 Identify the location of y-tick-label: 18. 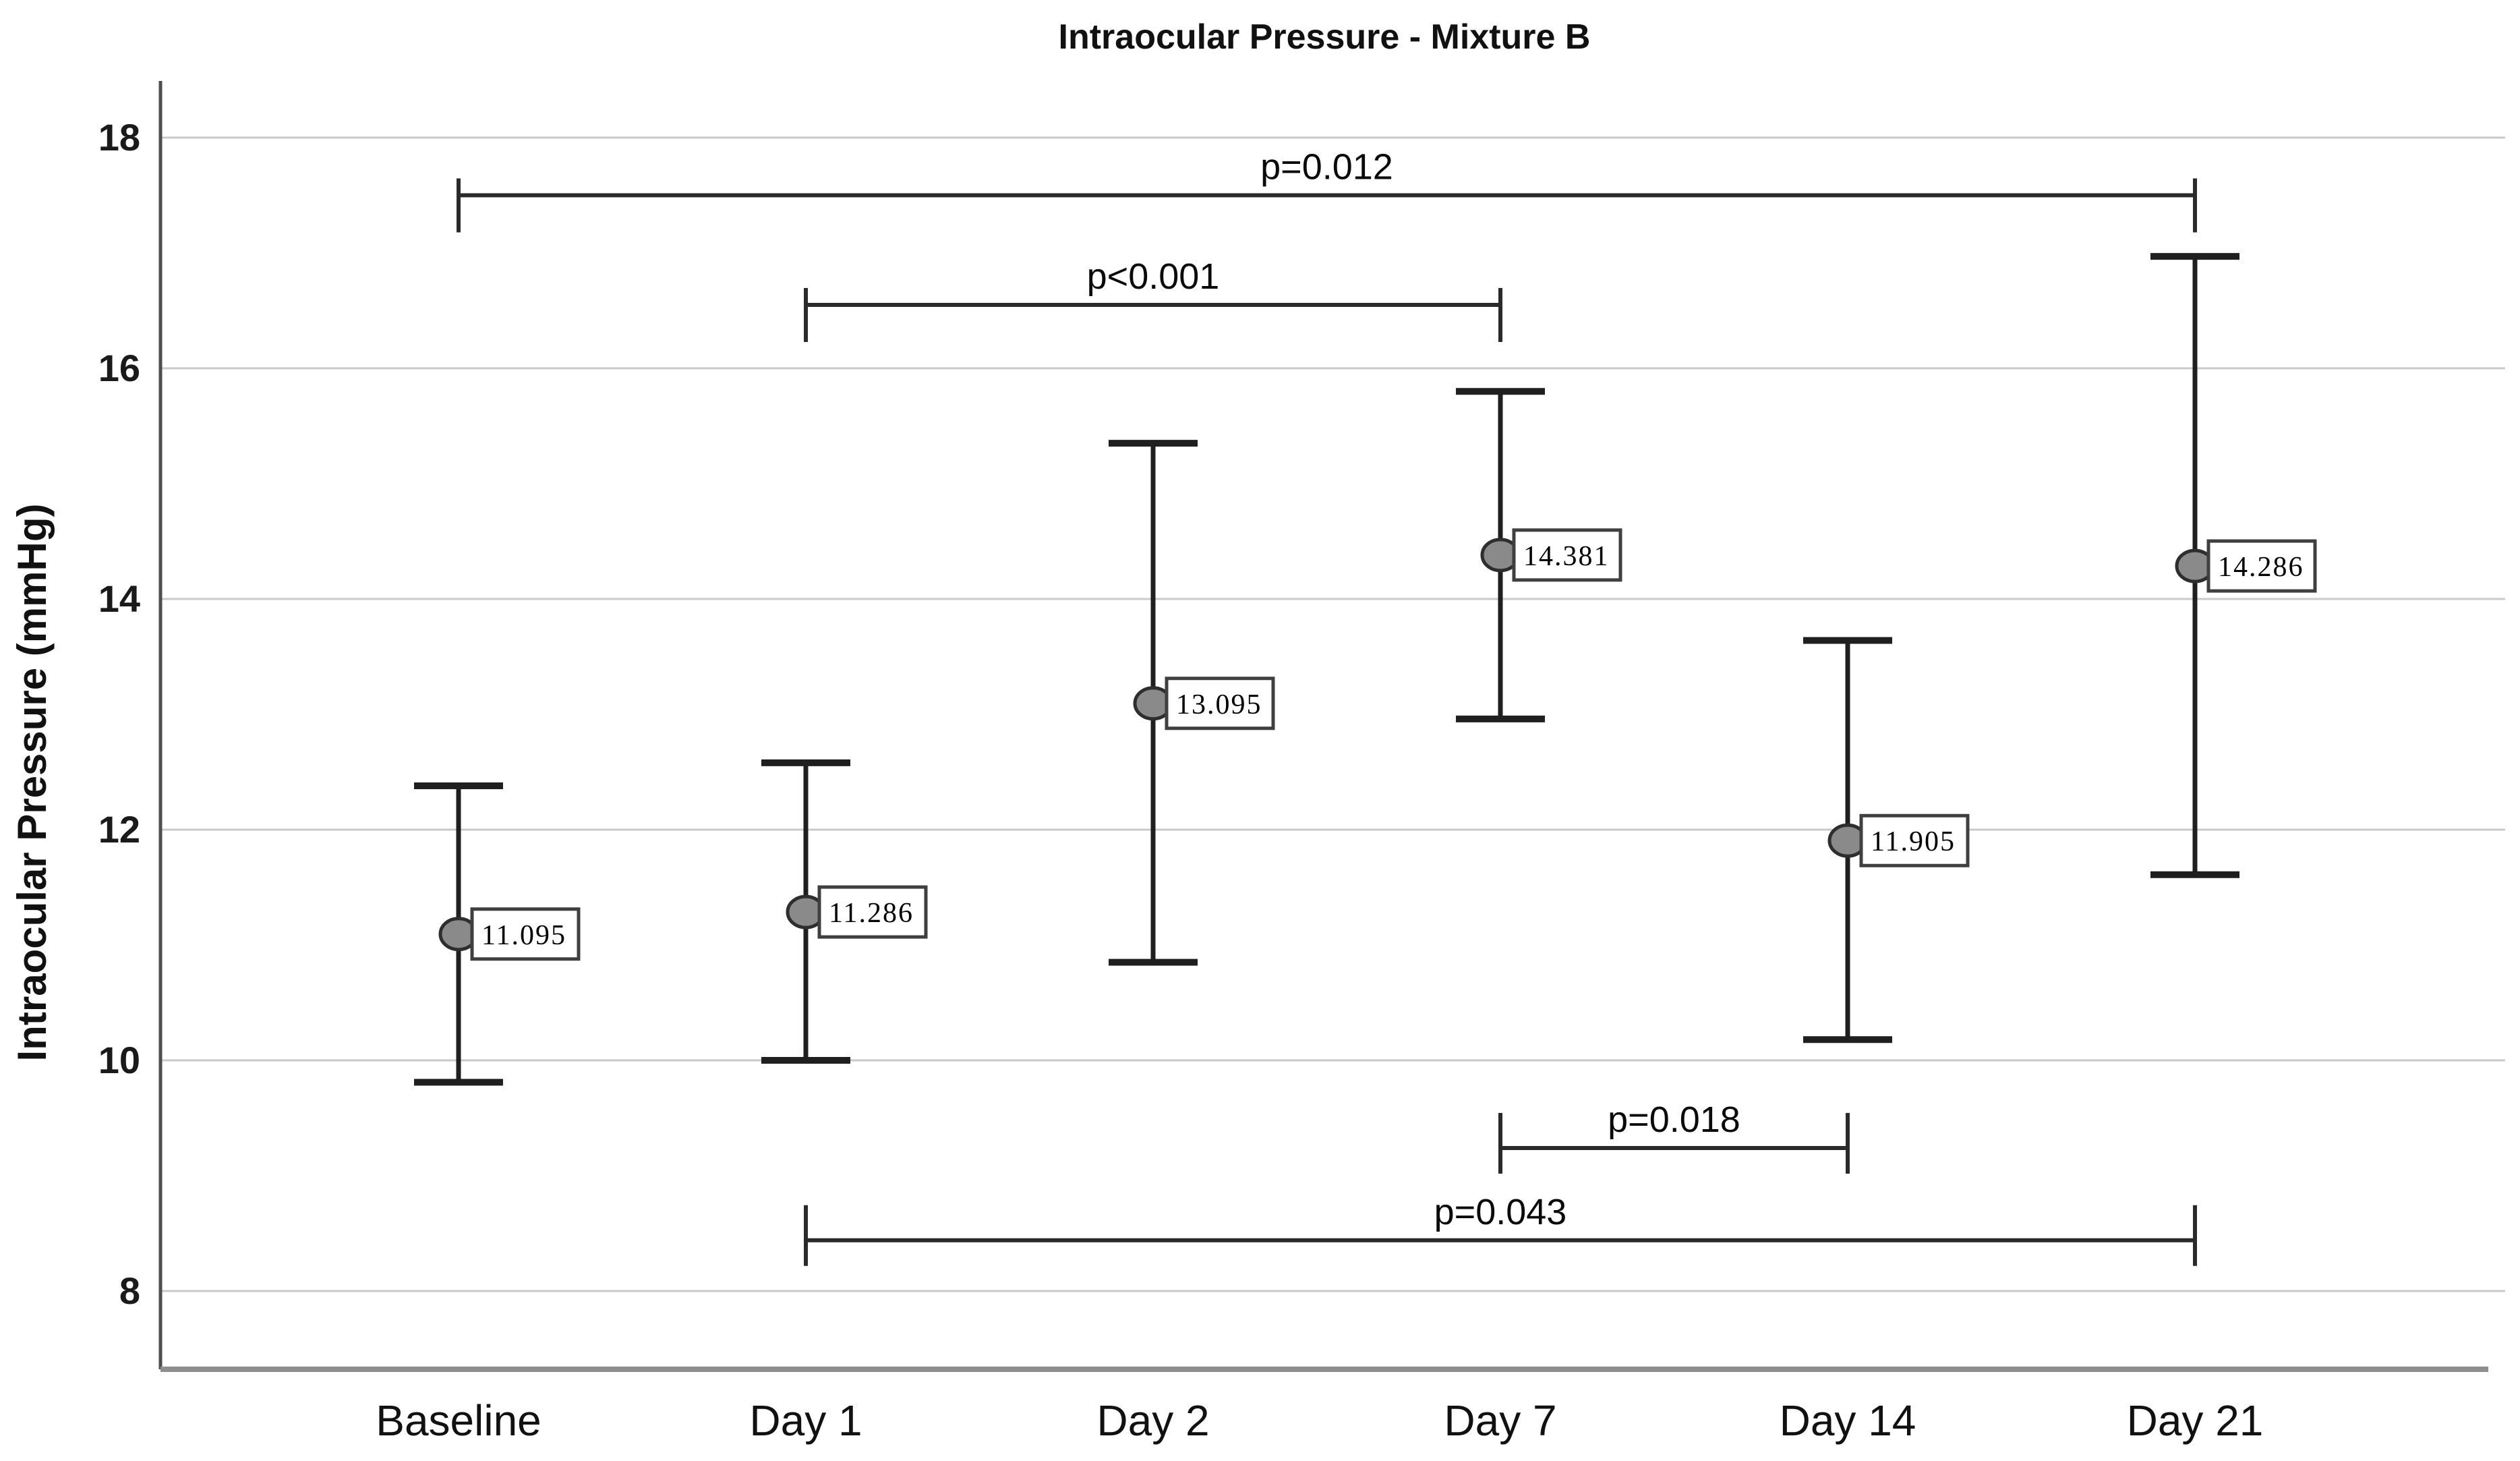
(119, 137).